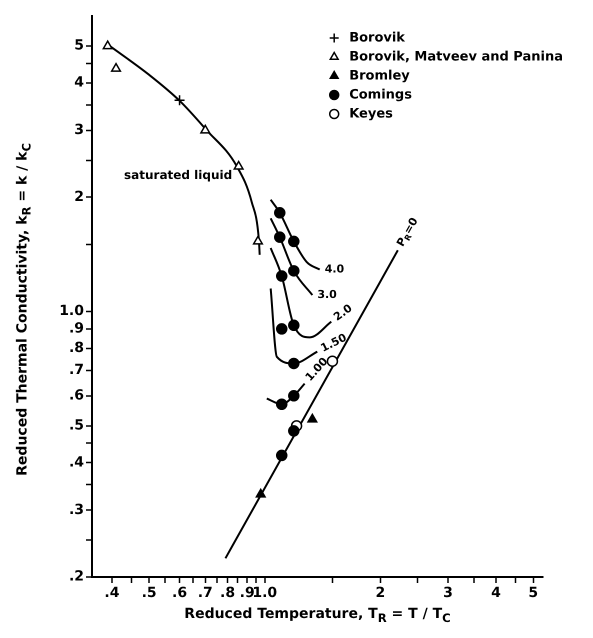 The width and height of the screenshot is (593, 638). What do you see at coordinates (178, 175) in the screenshot?
I see `annotation: saturated liquid` at bounding box center [178, 175].